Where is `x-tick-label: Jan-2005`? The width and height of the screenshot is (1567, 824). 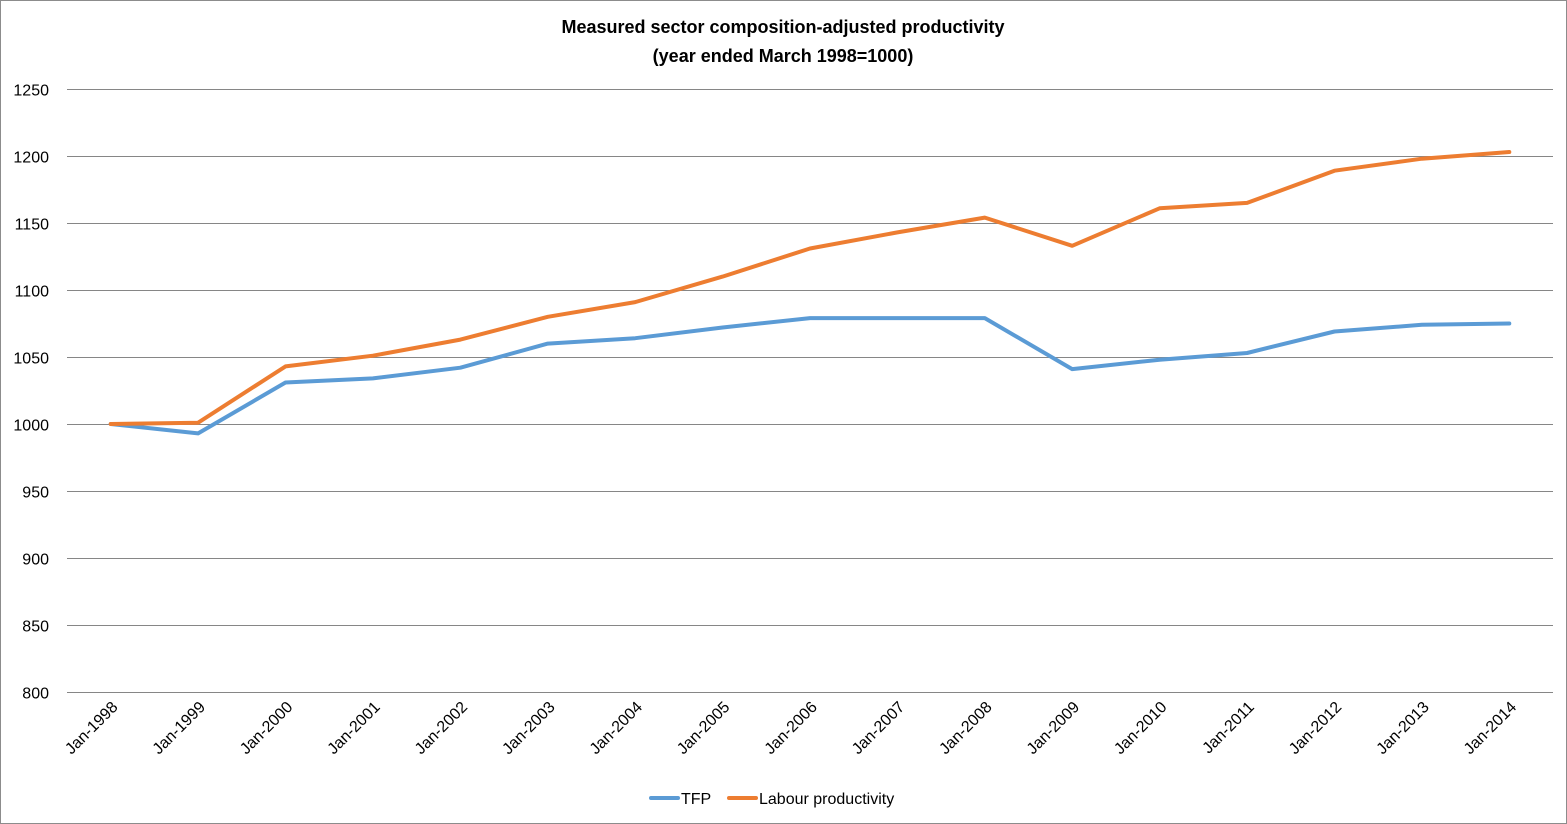
x-tick-label: Jan-2005 is located at coordinates (703, 728).